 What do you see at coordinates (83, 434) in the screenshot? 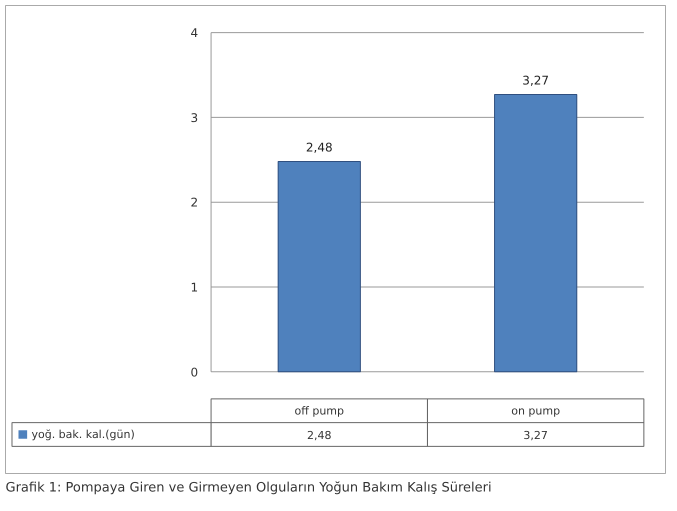
I see `legend-label: yoğ. bak. kal.(gün)` at bounding box center [83, 434].